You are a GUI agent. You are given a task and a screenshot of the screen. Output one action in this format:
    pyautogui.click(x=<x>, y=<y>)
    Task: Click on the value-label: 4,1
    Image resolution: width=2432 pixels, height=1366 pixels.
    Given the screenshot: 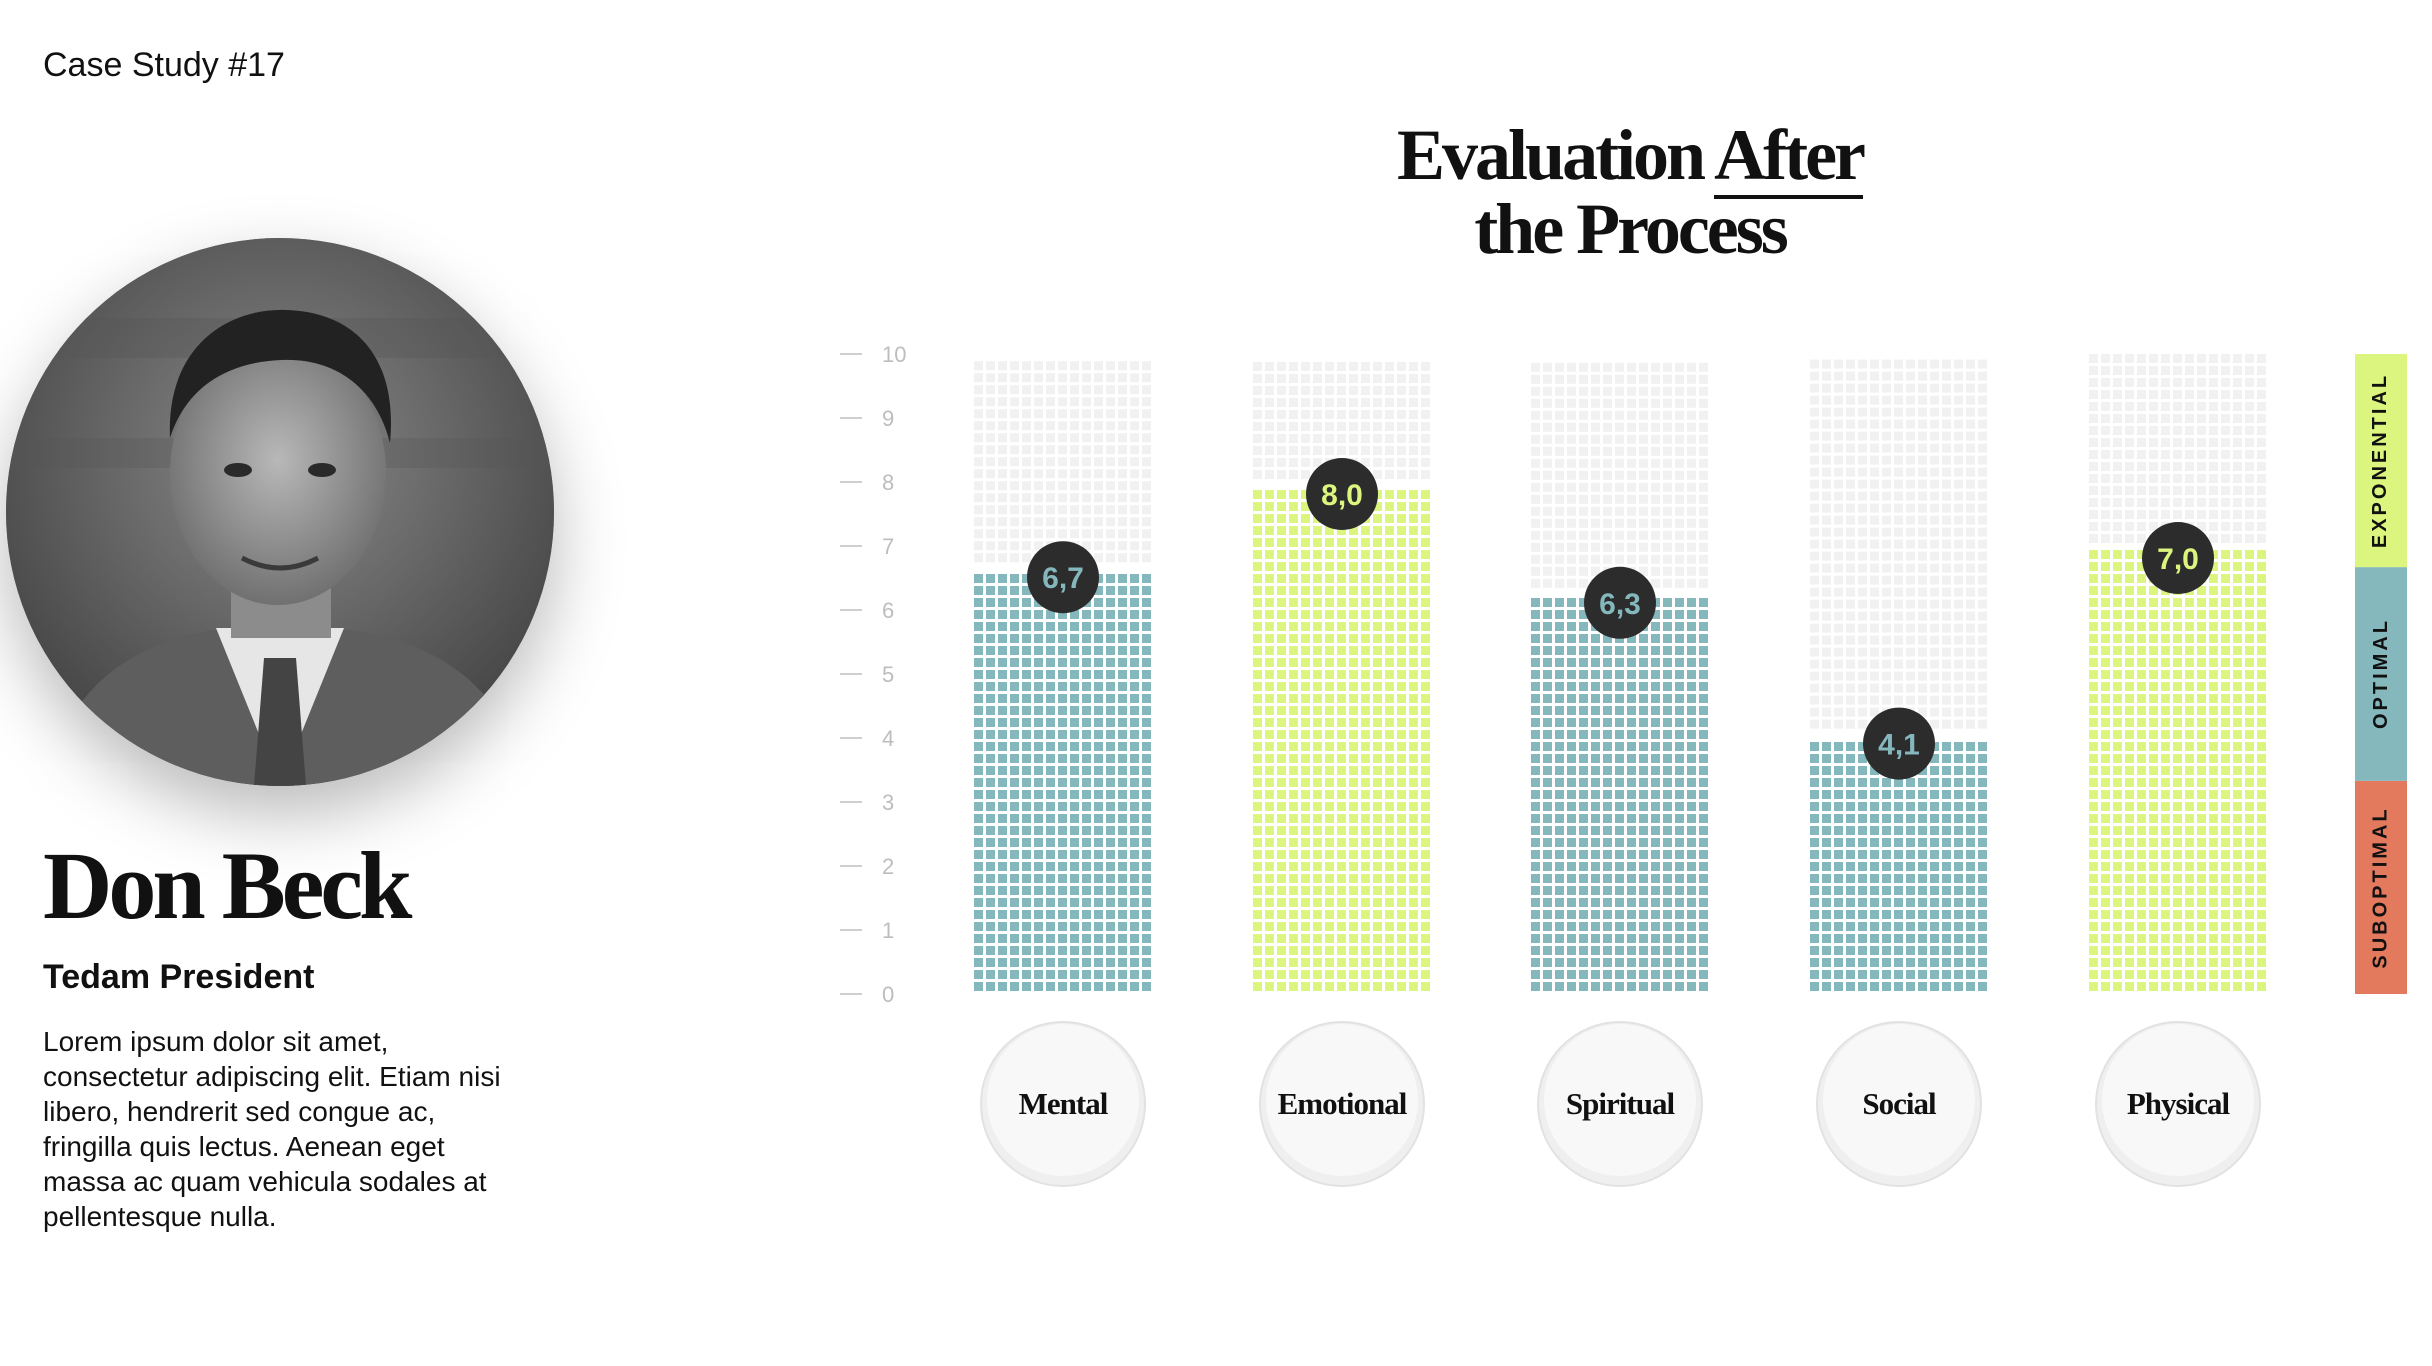 What is the action you would take?
    pyautogui.click(x=1899, y=745)
    